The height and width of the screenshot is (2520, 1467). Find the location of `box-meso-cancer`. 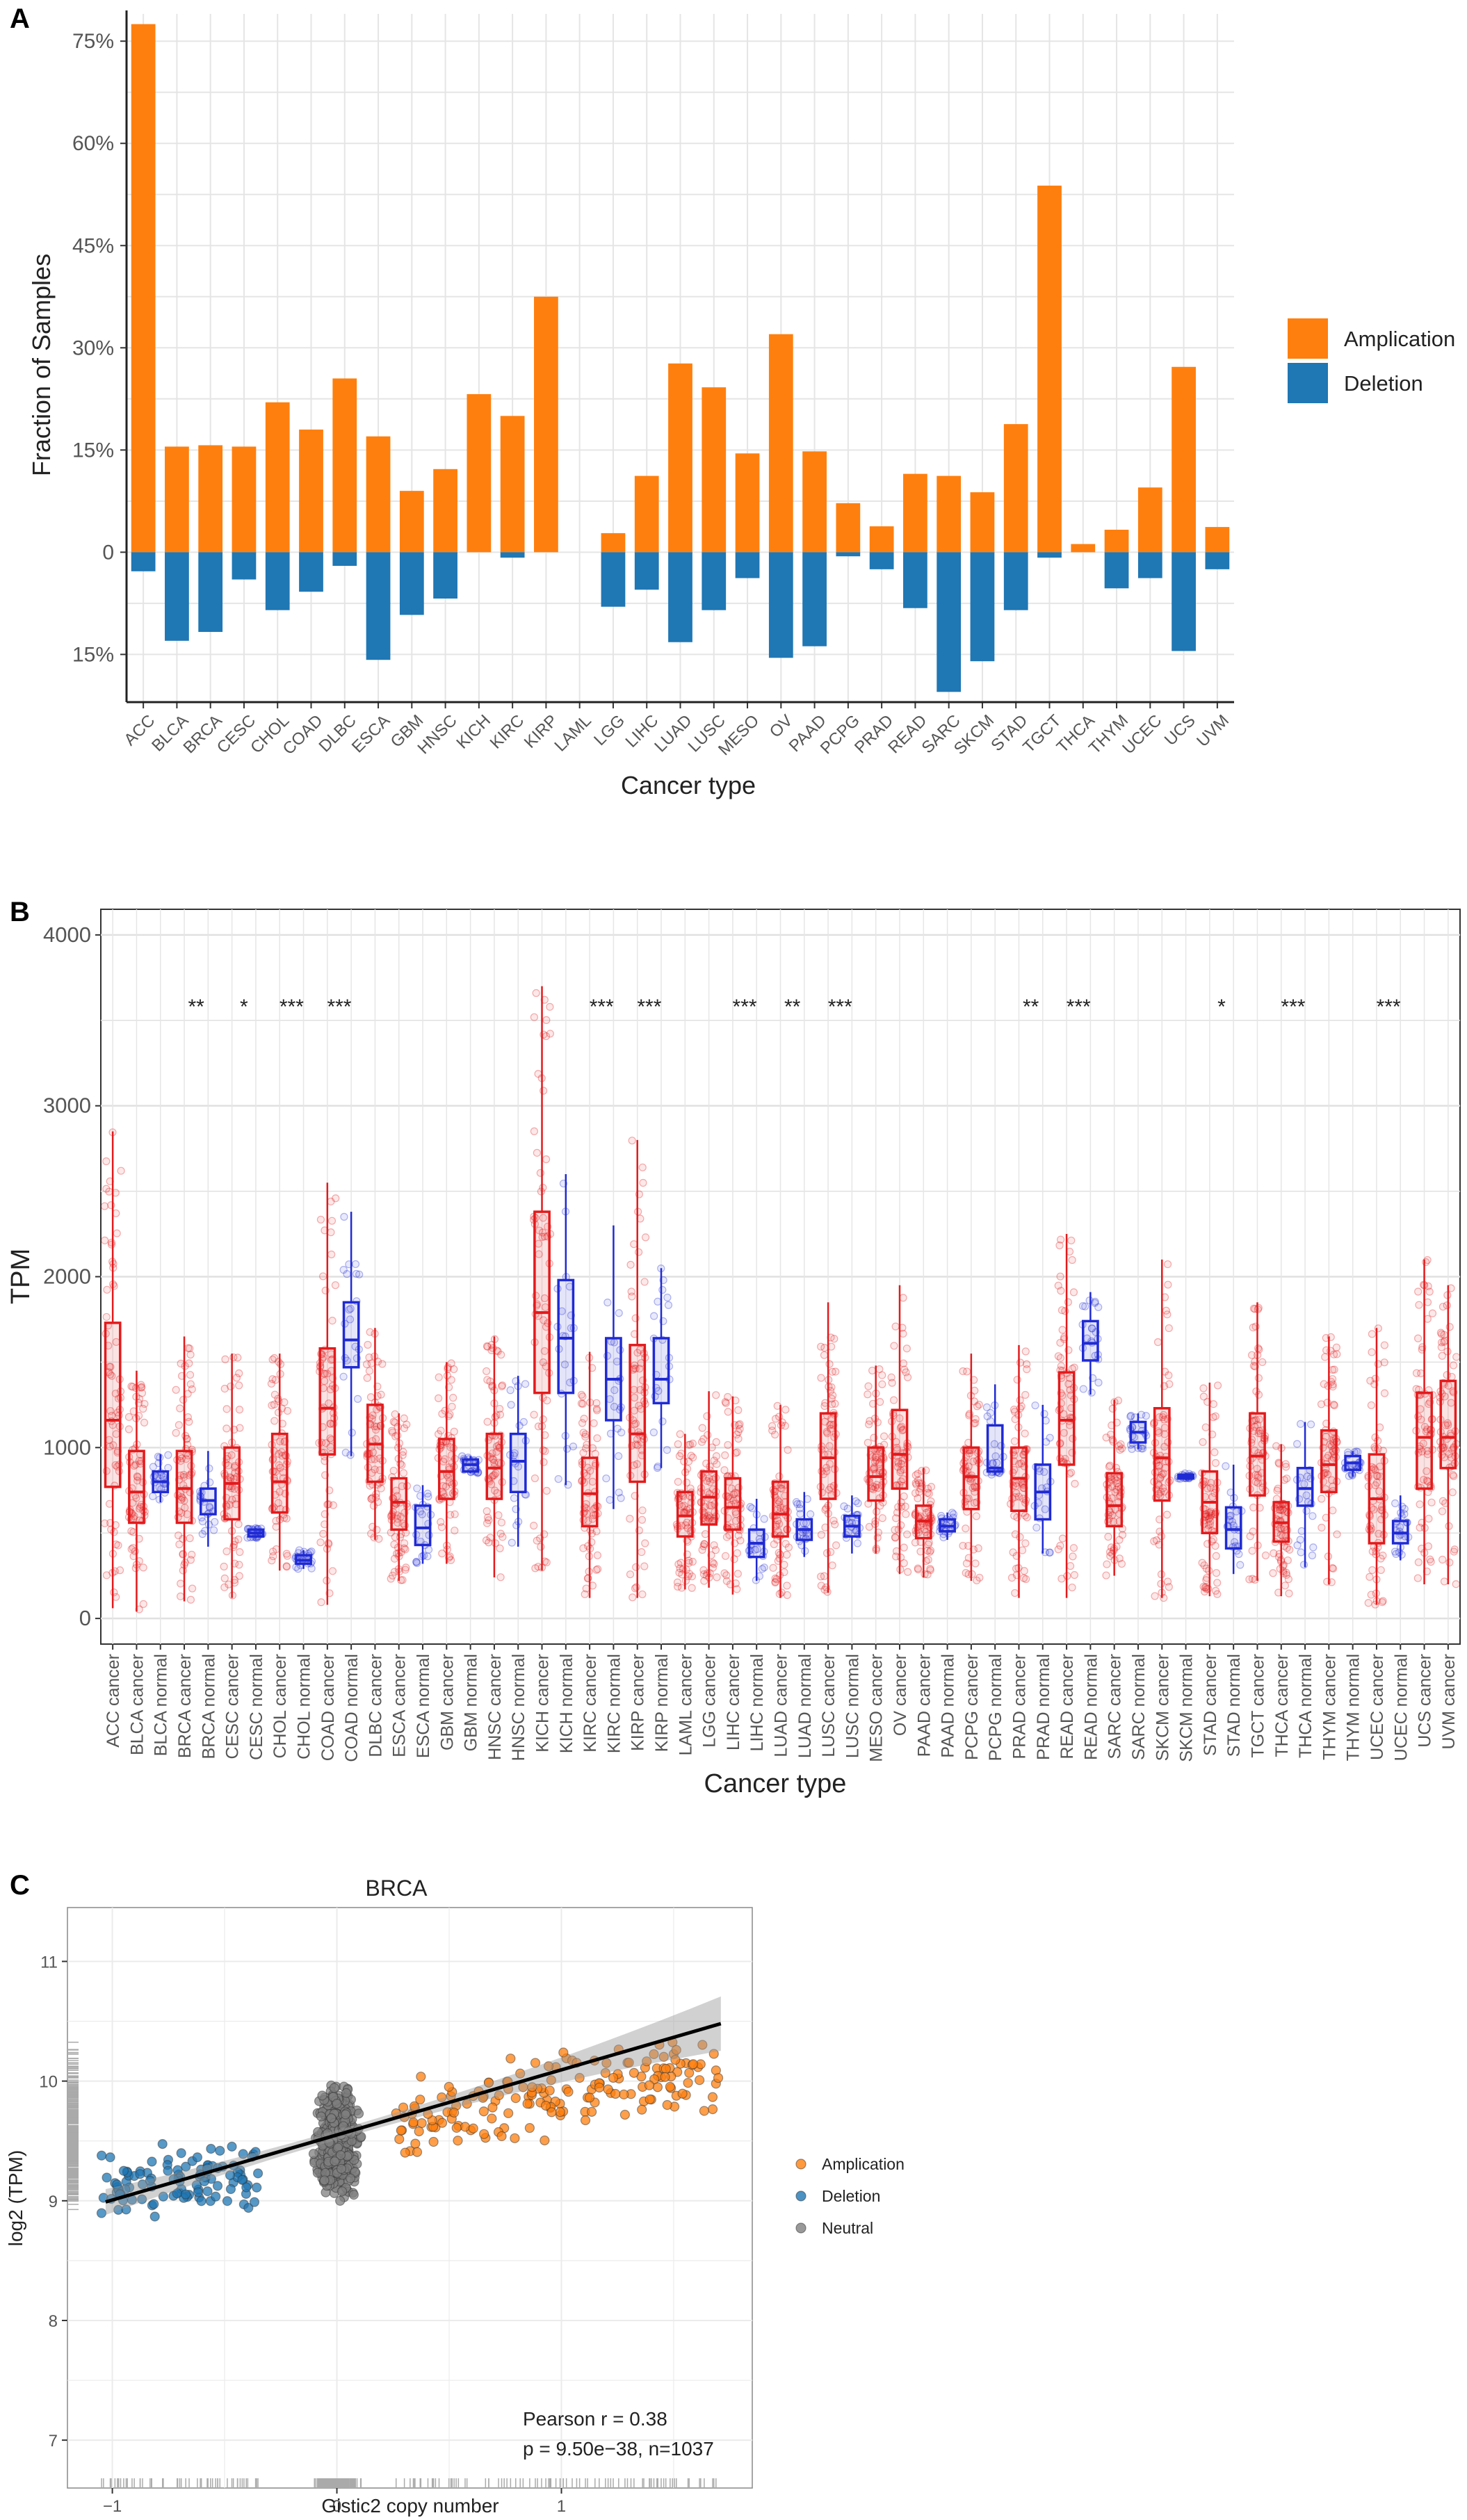

box-meso-cancer is located at coordinates (876, 1474).